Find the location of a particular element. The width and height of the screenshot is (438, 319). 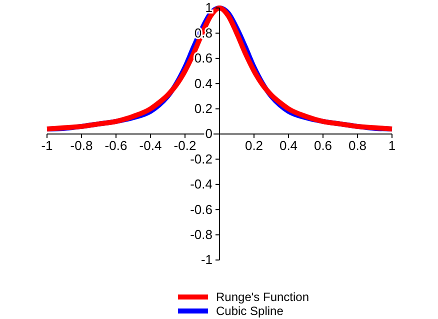

legend-label: Cubic Spline is located at coordinates (250, 311).